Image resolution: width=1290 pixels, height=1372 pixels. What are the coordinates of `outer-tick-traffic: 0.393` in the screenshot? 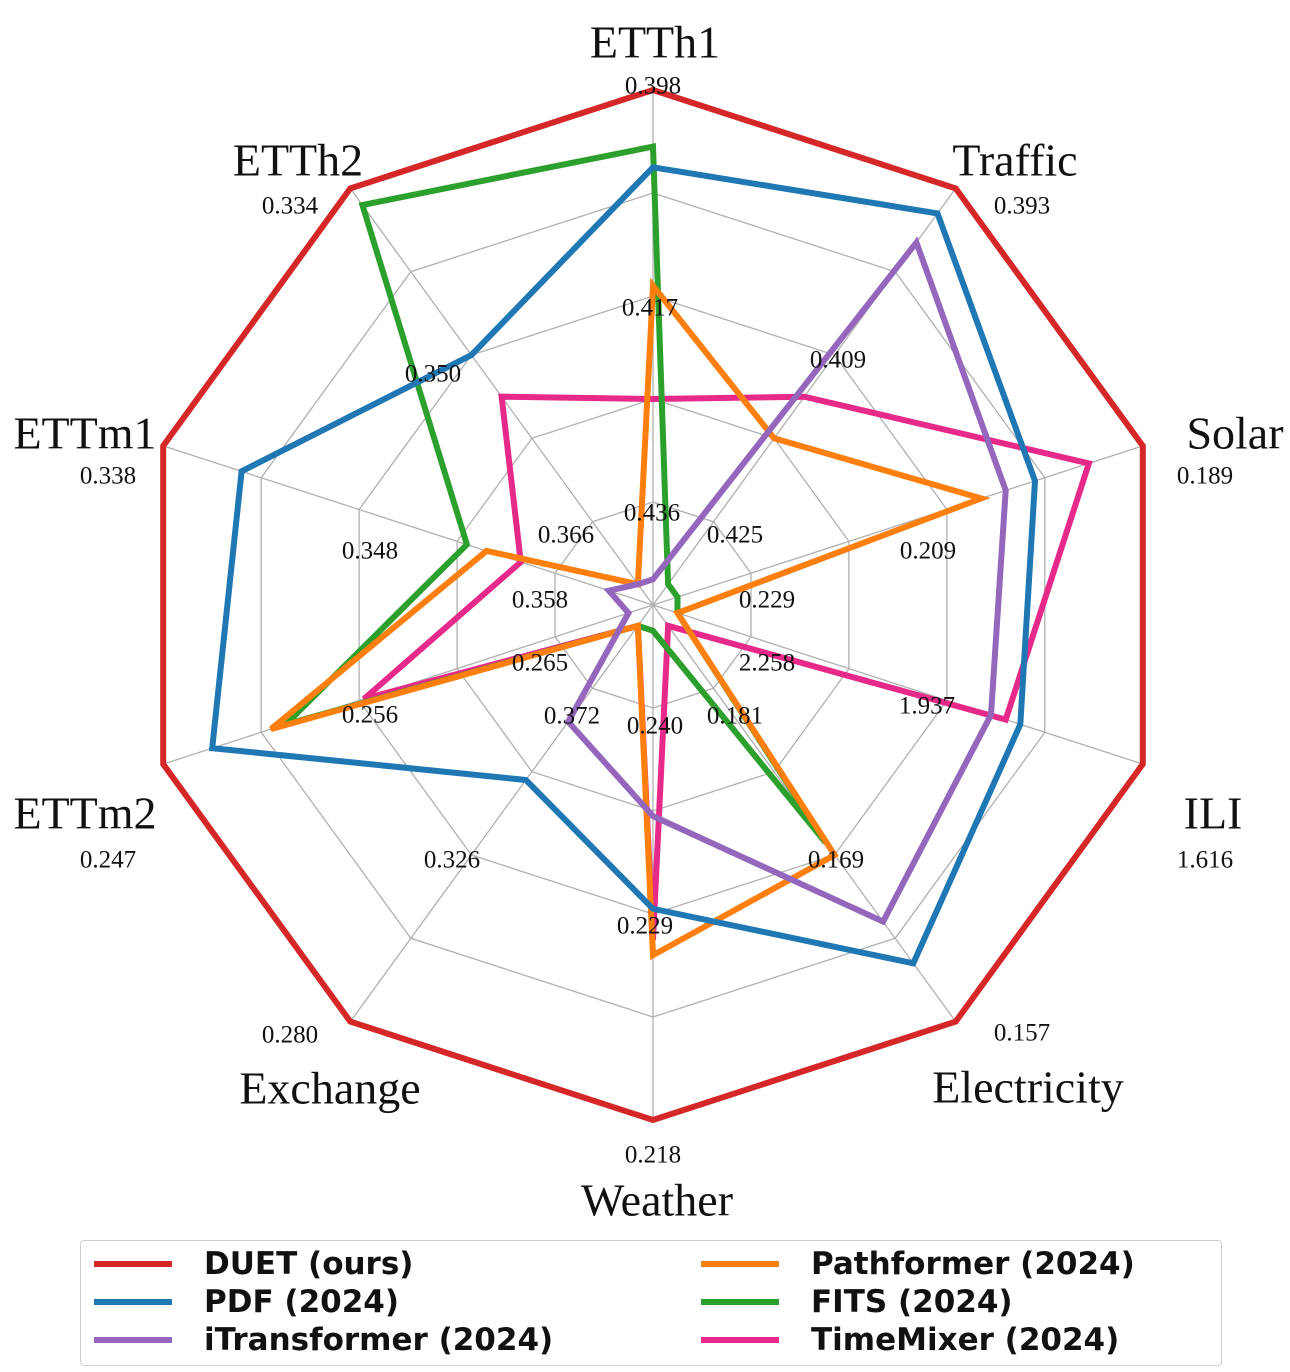 It's located at (1022, 206).